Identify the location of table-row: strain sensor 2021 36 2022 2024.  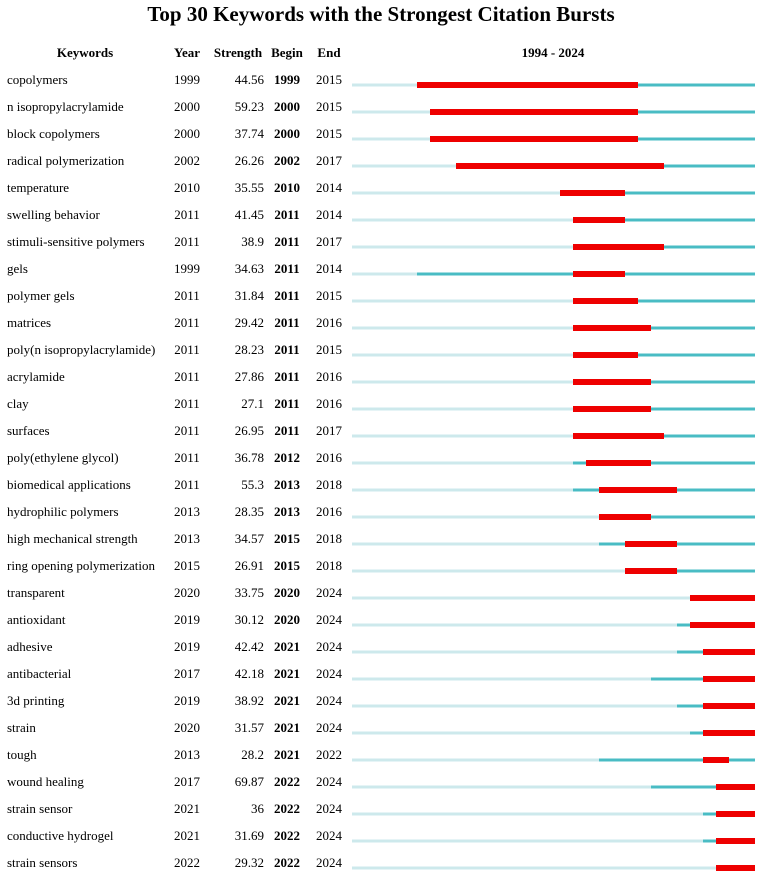
(381, 809).